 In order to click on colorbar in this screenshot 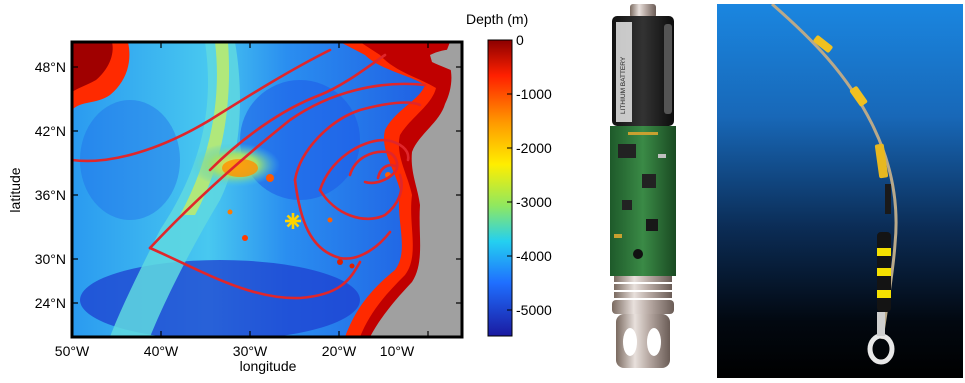, I will do `click(500, 188)`.